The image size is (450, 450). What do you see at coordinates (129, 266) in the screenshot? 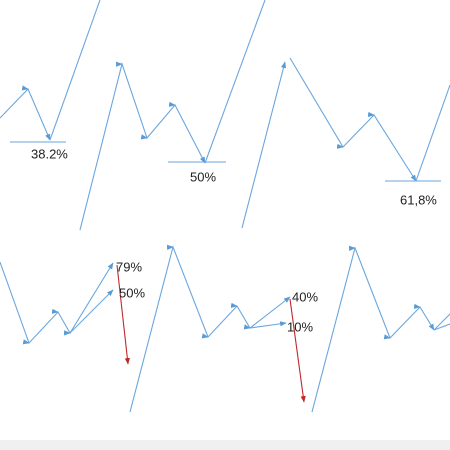
I see `level-label: 79%` at bounding box center [129, 266].